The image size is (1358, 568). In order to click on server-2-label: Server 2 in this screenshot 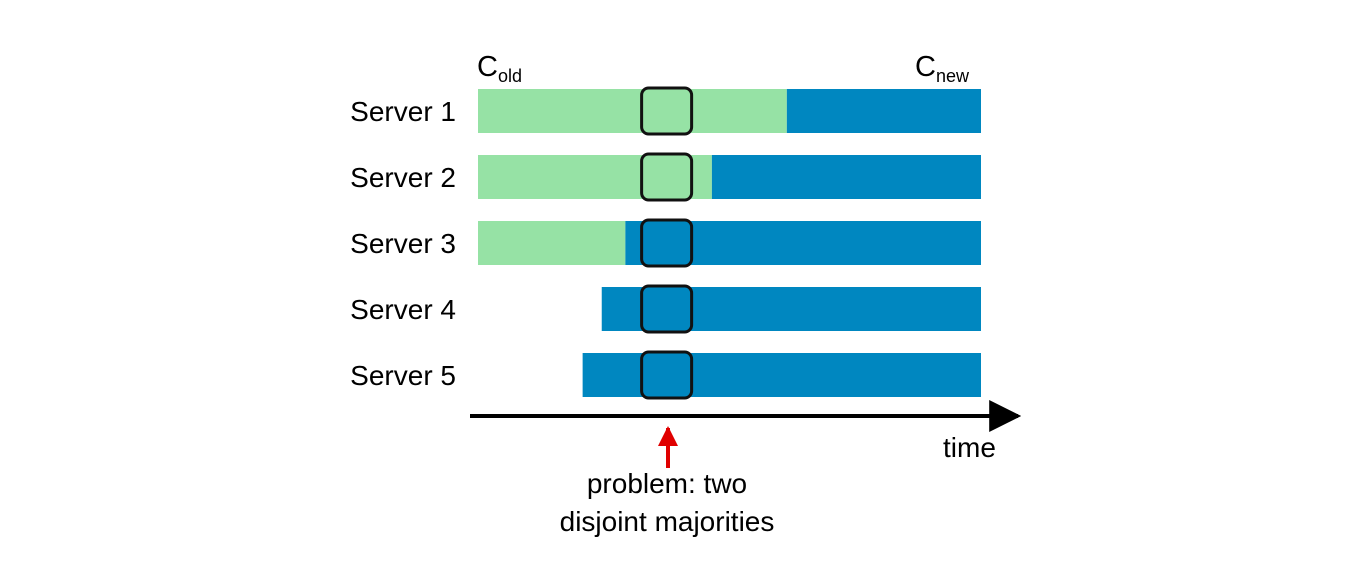, I will do `click(403, 177)`.